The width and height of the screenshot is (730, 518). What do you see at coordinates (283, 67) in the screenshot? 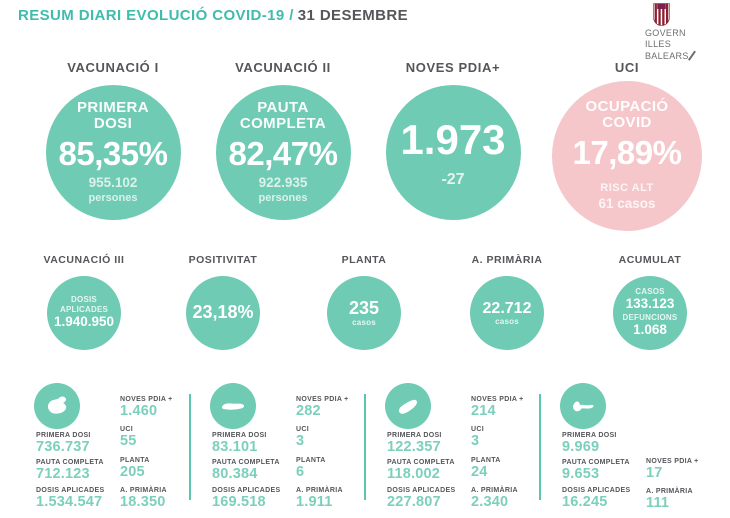
I see `kpi-label: VACUNACIÓ II` at bounding box center [283, 67].